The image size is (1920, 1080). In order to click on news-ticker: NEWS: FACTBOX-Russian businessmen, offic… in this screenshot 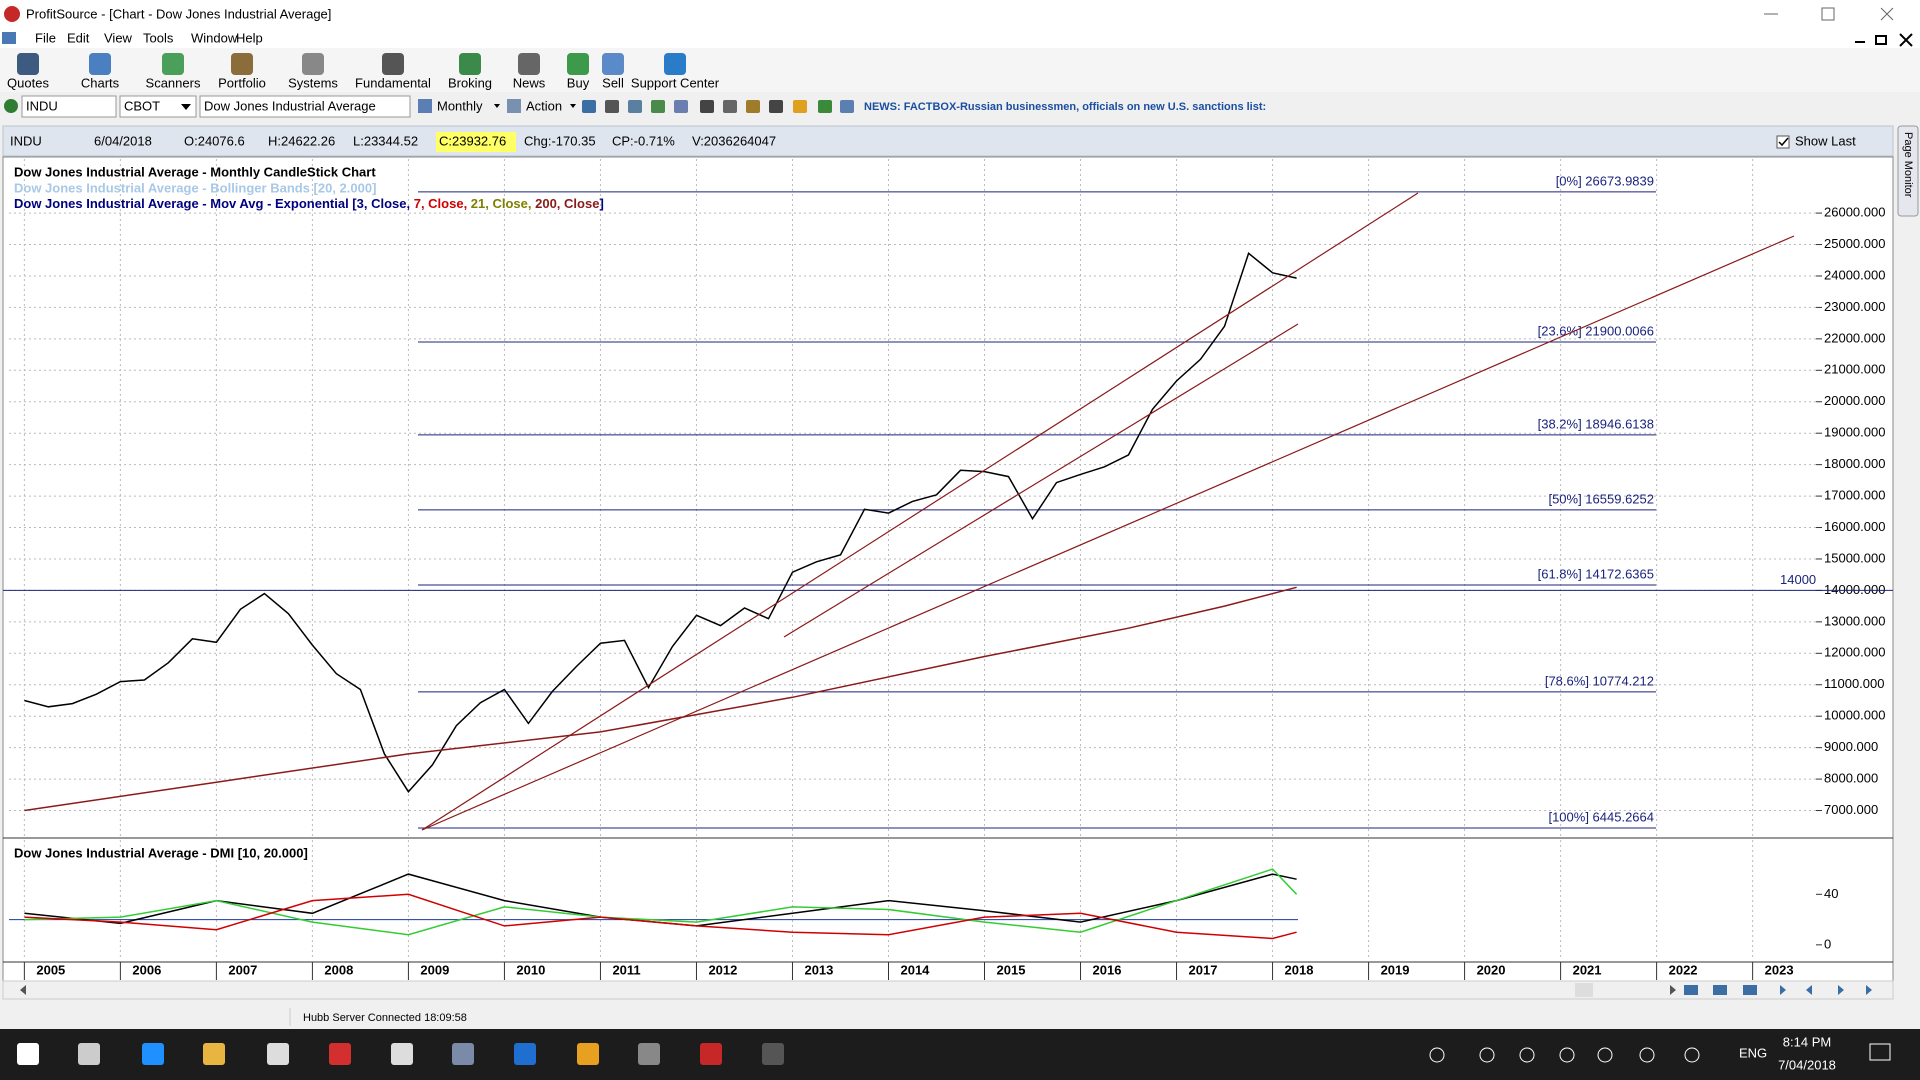, I will do `click(1065, 107)`.